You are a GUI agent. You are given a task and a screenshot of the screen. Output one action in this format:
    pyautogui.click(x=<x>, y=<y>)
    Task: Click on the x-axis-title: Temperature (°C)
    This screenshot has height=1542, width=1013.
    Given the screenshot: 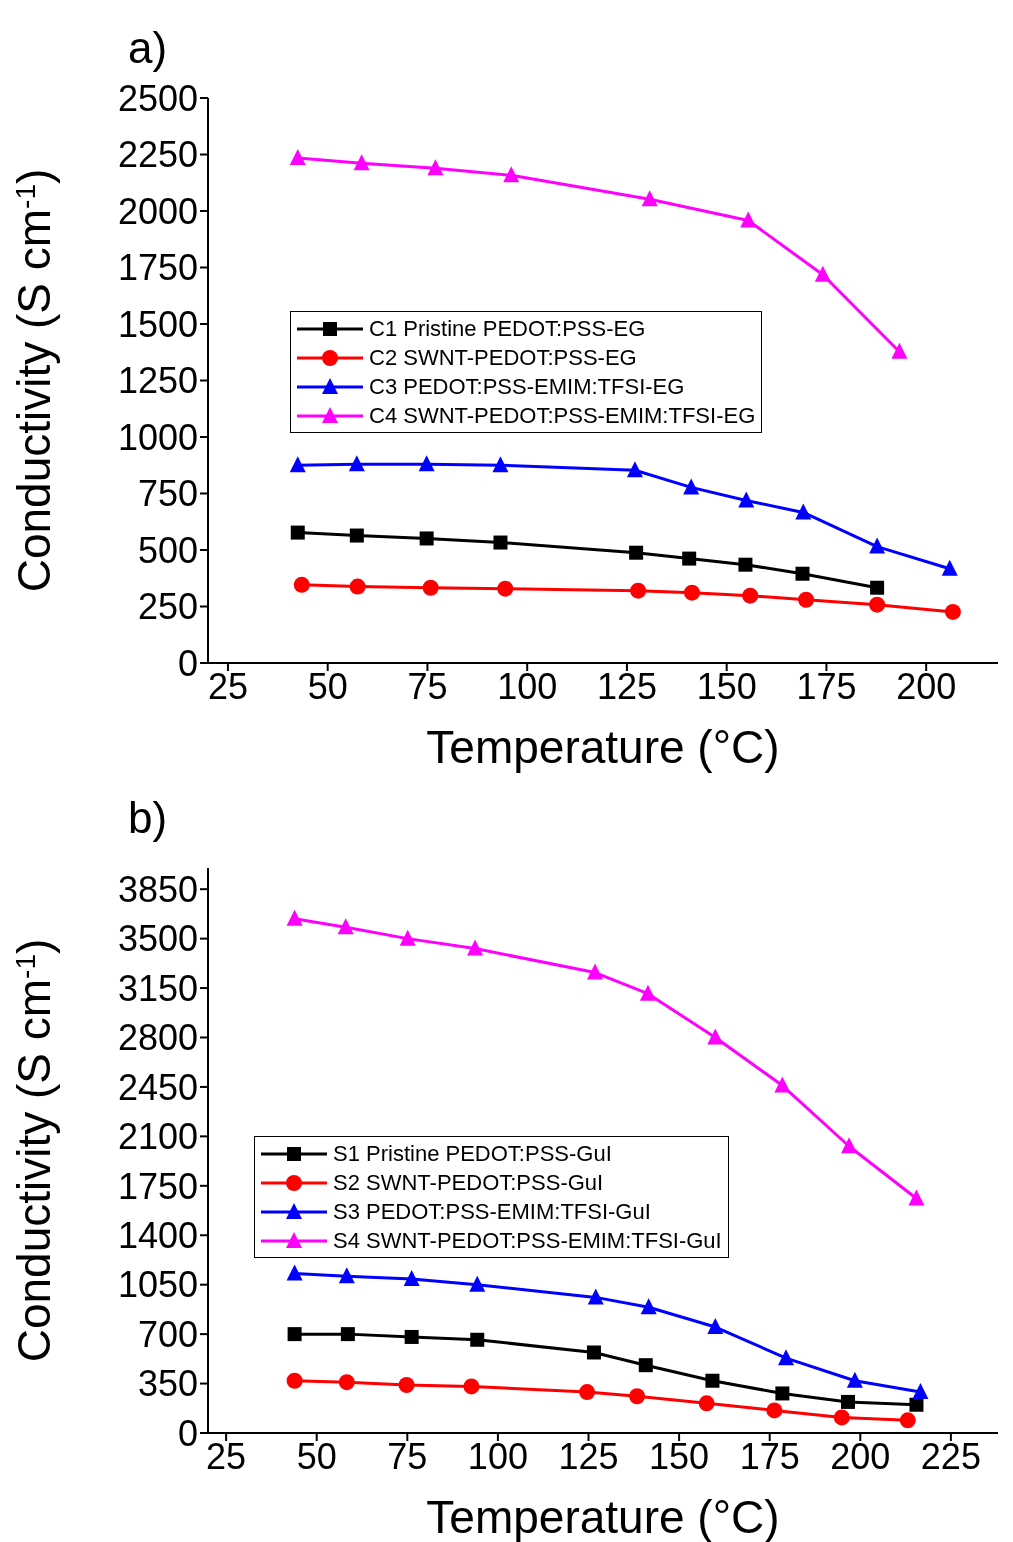 What is the action you would take?
    pyautogui.click(x=603, y=747)
    